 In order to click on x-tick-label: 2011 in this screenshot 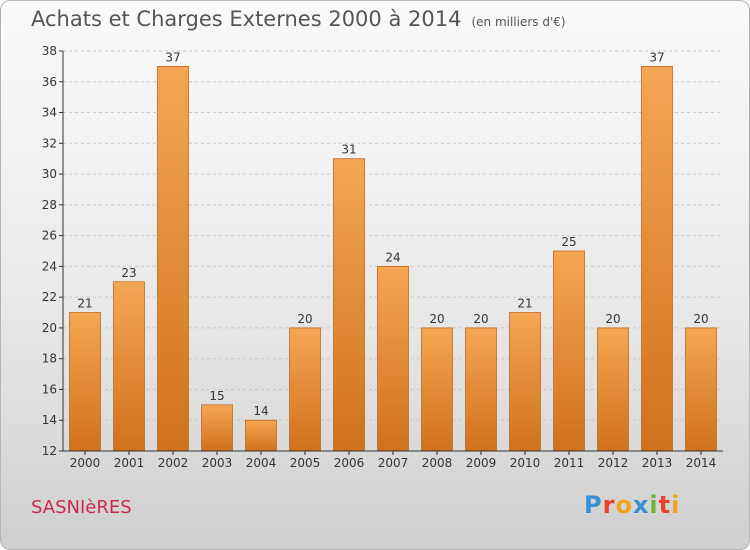, I will do `click(569, 463)`.